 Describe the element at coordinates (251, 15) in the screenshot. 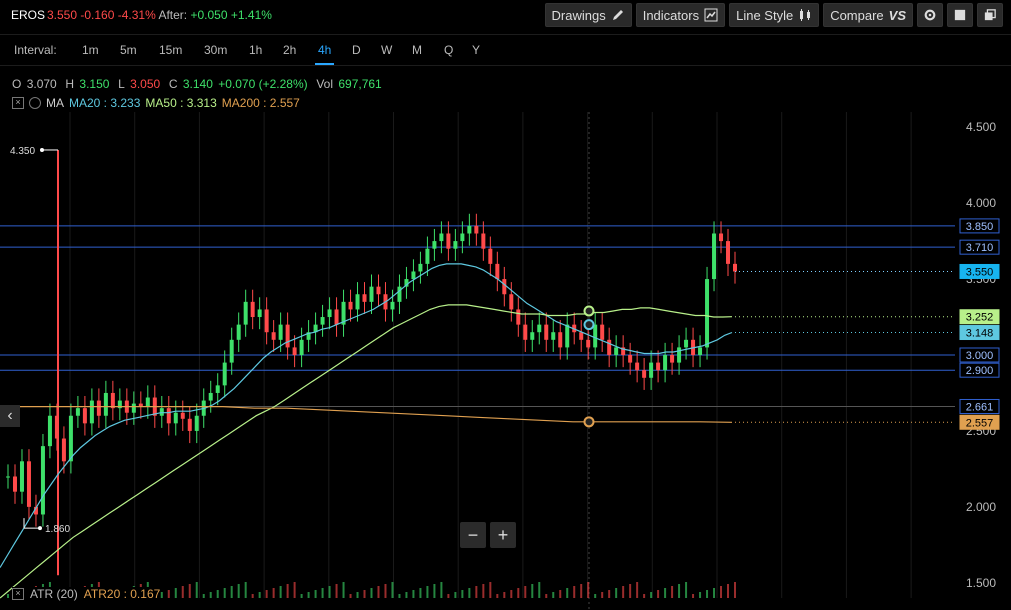

I see `after-hours-pct: +1.41%` at that location.